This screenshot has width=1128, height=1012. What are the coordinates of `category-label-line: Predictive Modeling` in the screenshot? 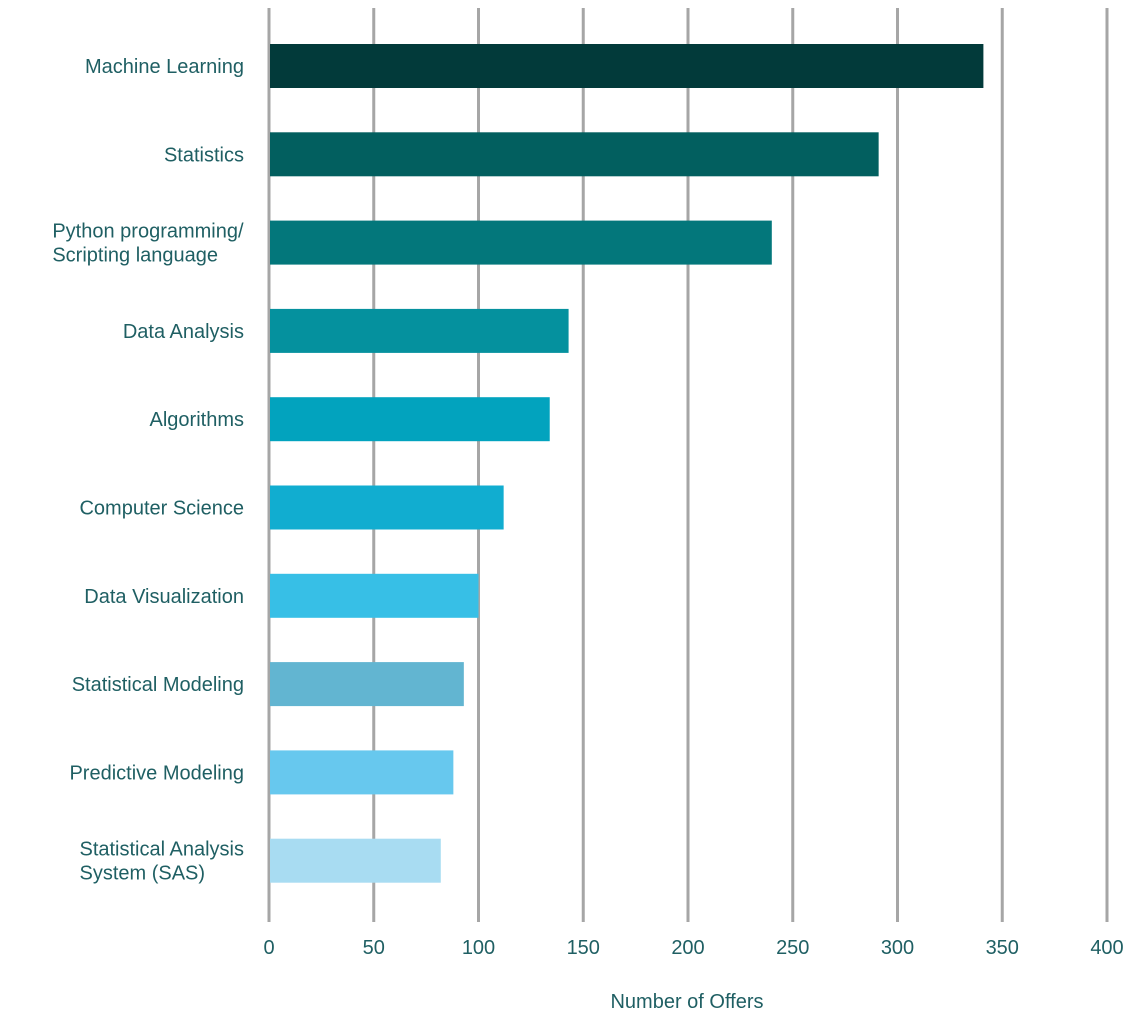 It's located at (156, 773).